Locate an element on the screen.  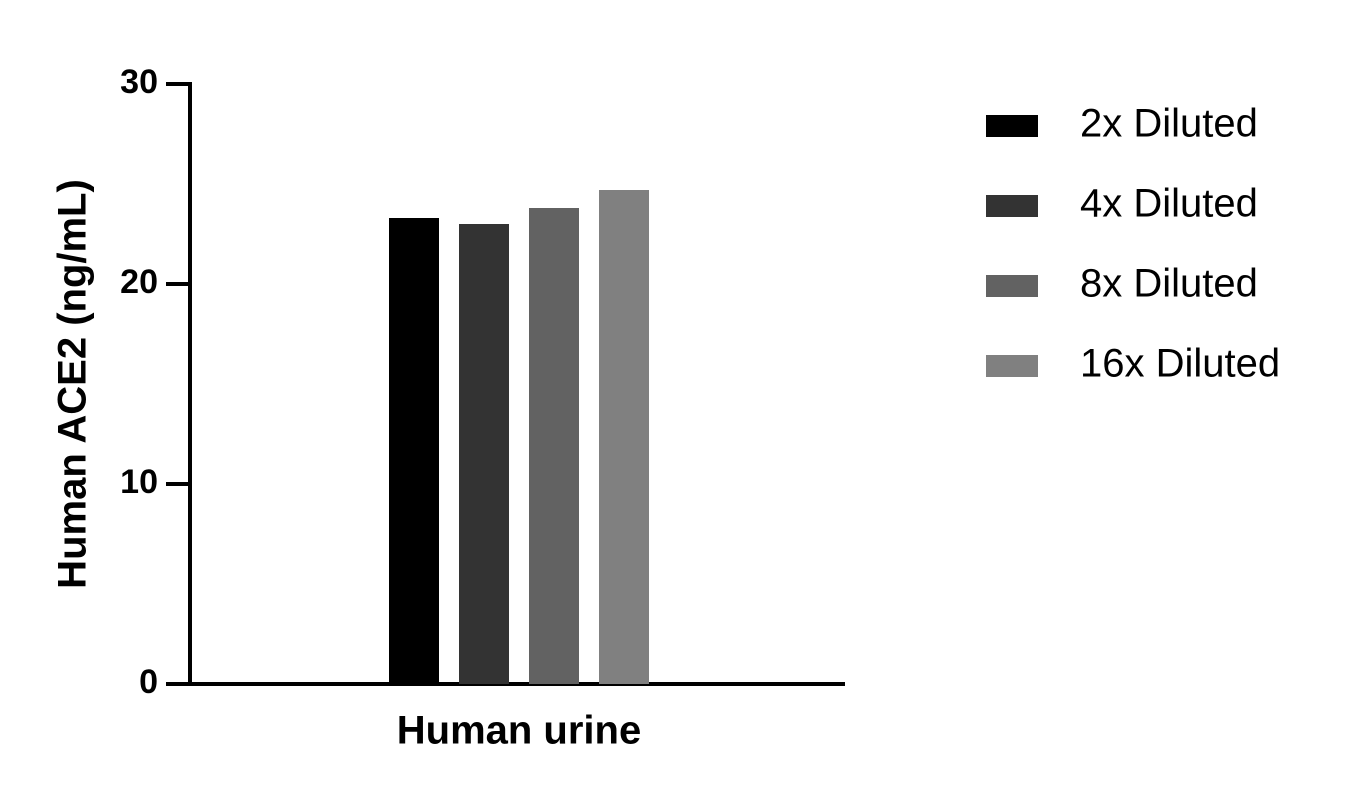
legend-label: 8x Diluted is located at coordinates (1169, 284).